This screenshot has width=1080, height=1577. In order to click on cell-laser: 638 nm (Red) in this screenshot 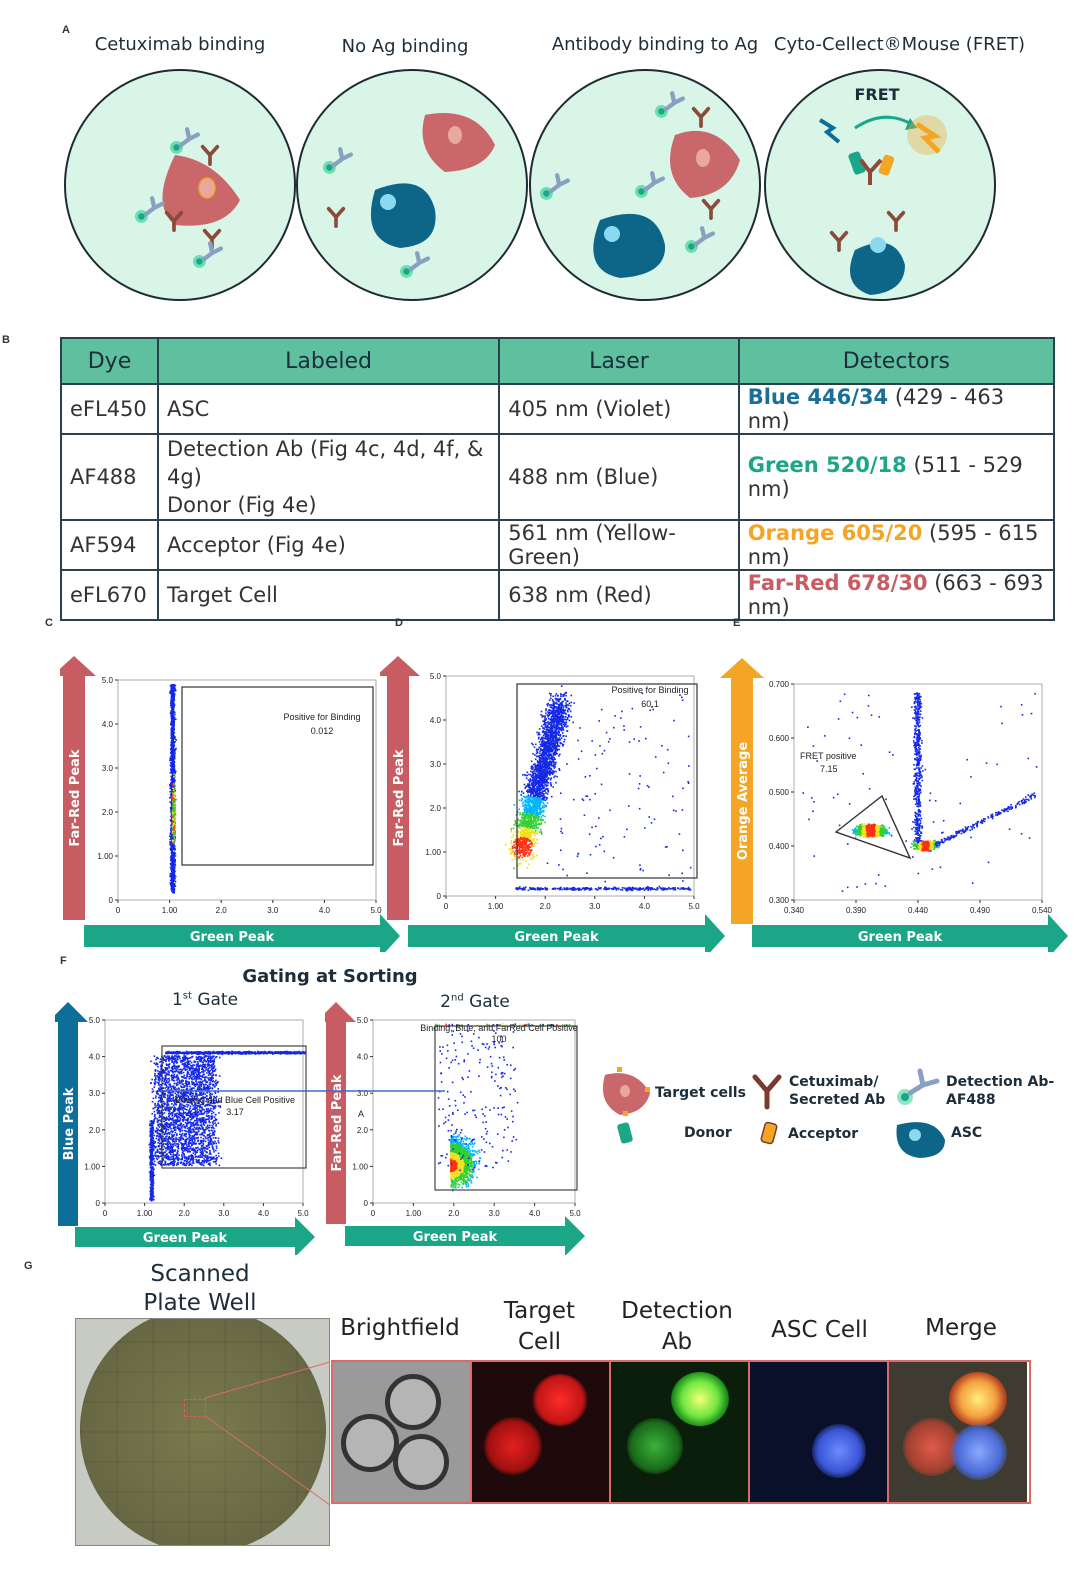, I will do `click(619, 595)`.